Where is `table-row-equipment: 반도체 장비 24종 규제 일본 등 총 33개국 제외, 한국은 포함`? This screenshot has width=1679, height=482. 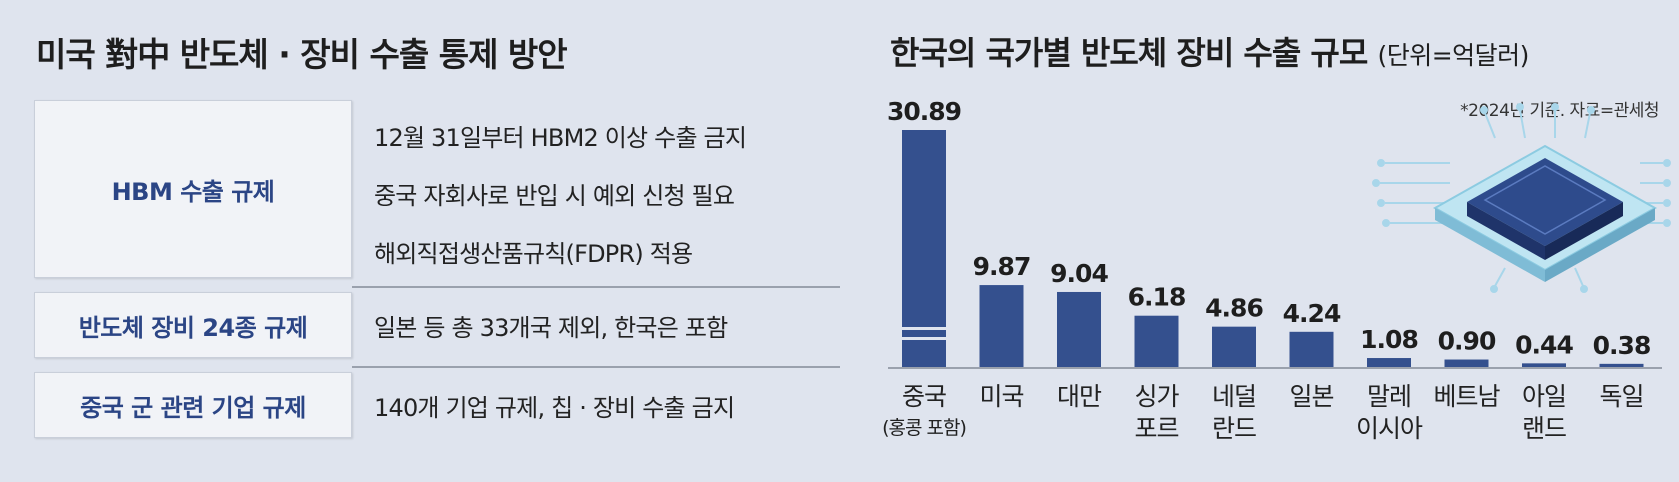 table-row-equipment: 반도체 장비 24종 규제 일본 등 총 33개국 제외, 한국은 포함 is located at coordinates (437, 325).